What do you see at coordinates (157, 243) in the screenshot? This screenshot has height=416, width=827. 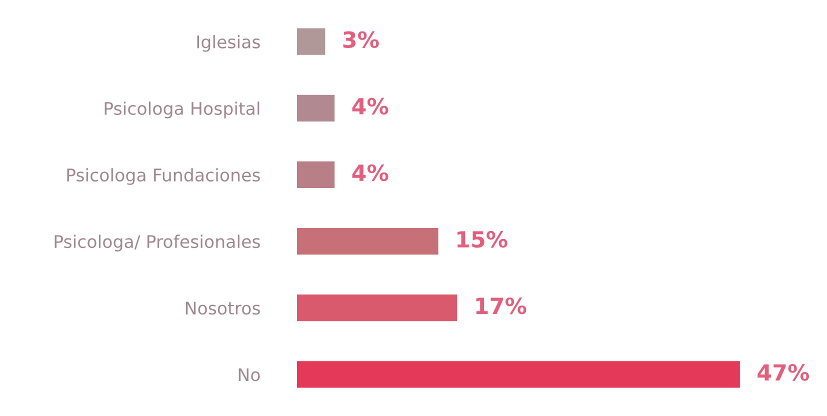 I see `y-tick-label: Psicologa/ Profesionales` at bounding box center [157, 243].